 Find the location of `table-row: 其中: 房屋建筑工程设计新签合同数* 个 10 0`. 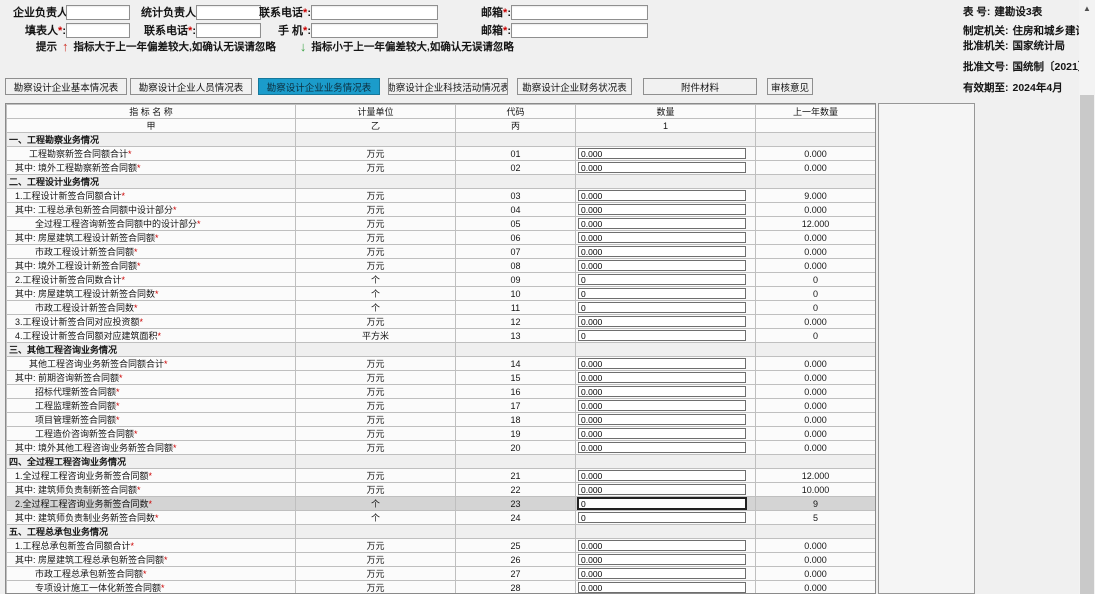

table-row: 其中: 房屋建筑工程设计新签合同数* 个 10 0 is located at coordinates (440, 293).